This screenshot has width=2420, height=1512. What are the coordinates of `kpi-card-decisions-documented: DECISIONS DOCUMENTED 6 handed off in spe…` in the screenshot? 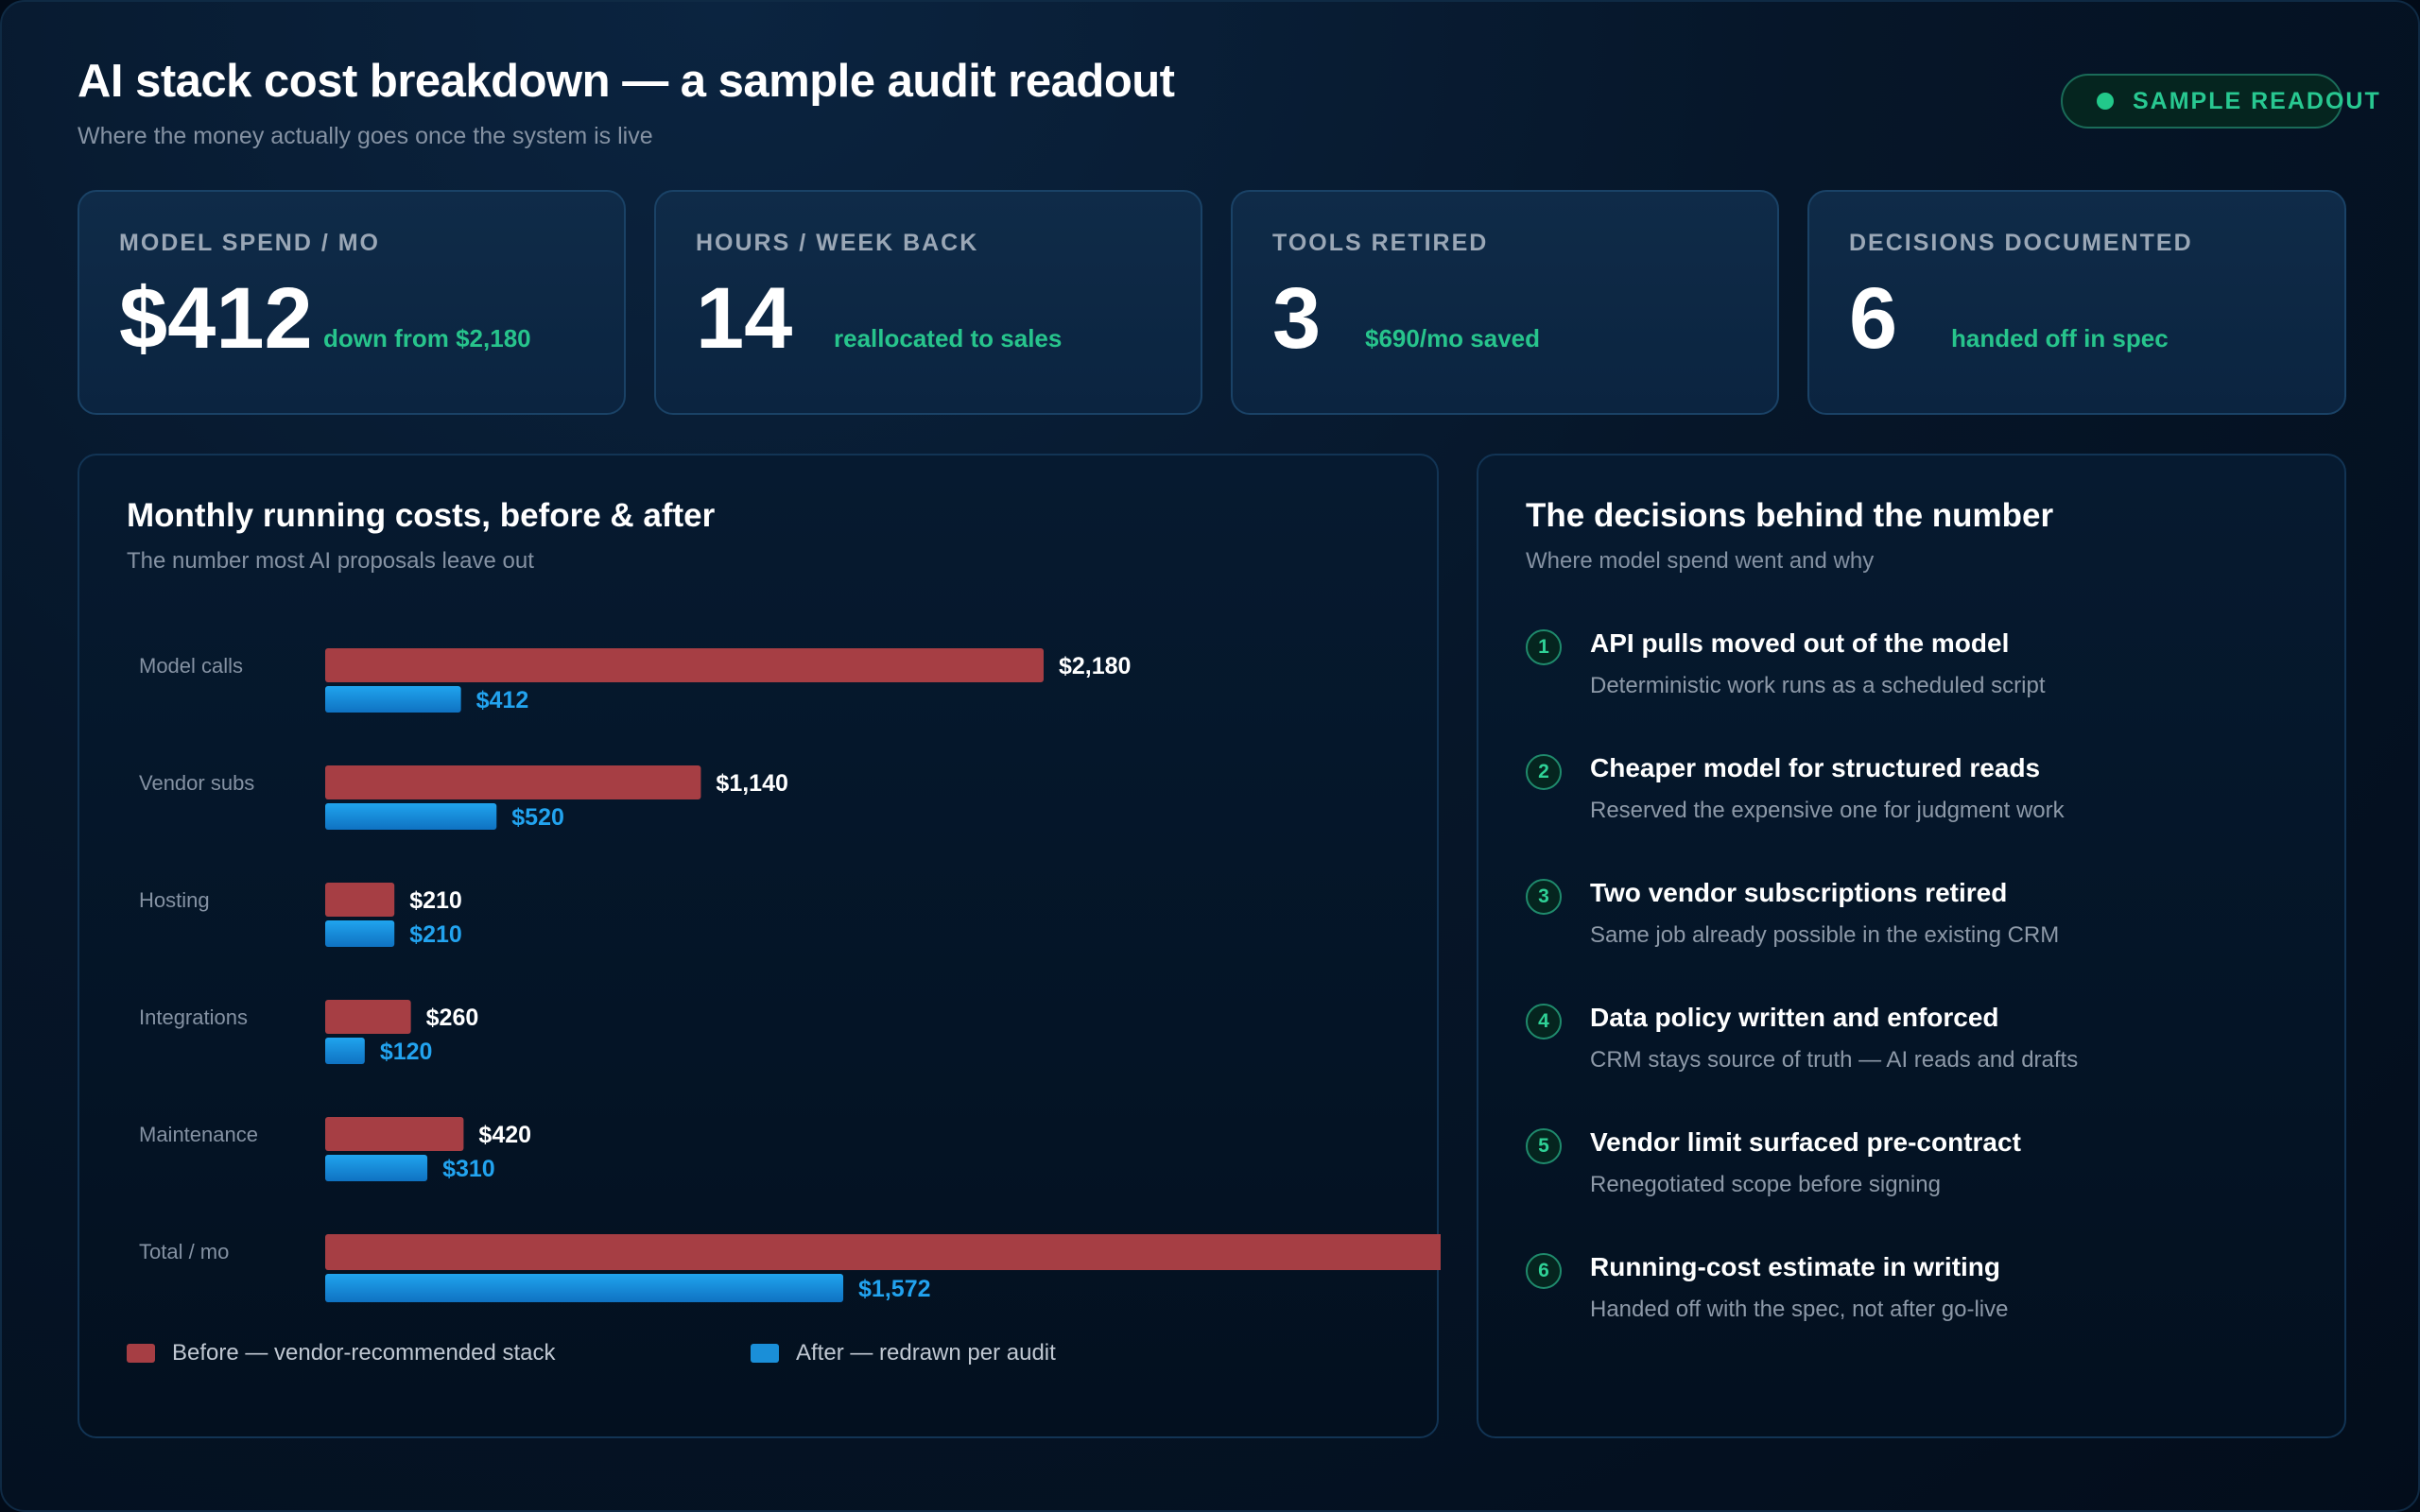 It's located at (2076, 302).